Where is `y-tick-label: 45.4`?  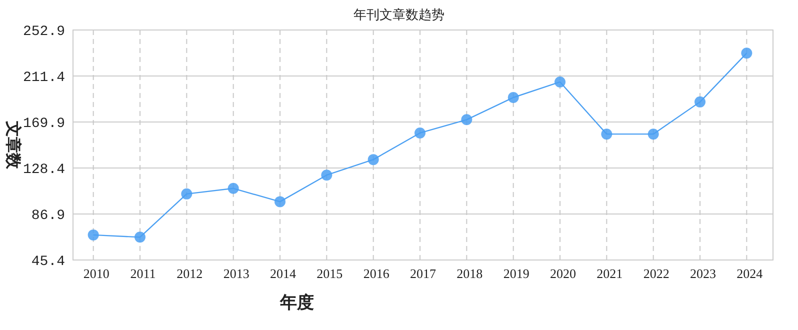
y-tick-label: 45.4 is located at coordinates (48, 262).